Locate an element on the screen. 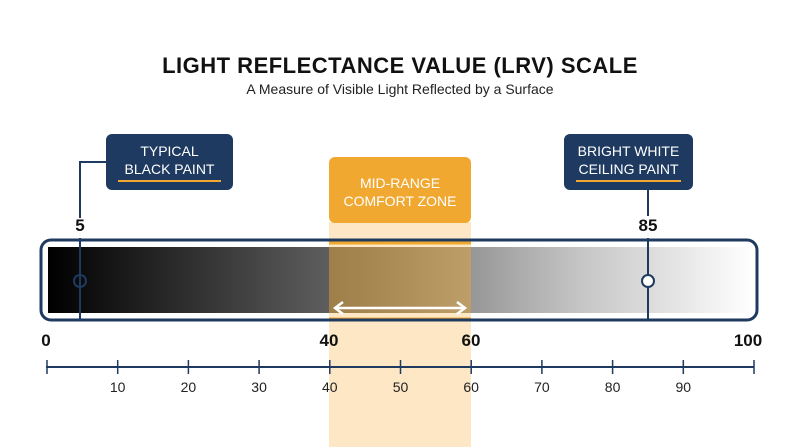 This screenshot has width=800, height=447. tick-label-20: 20 is located at coordinates (188, 387).